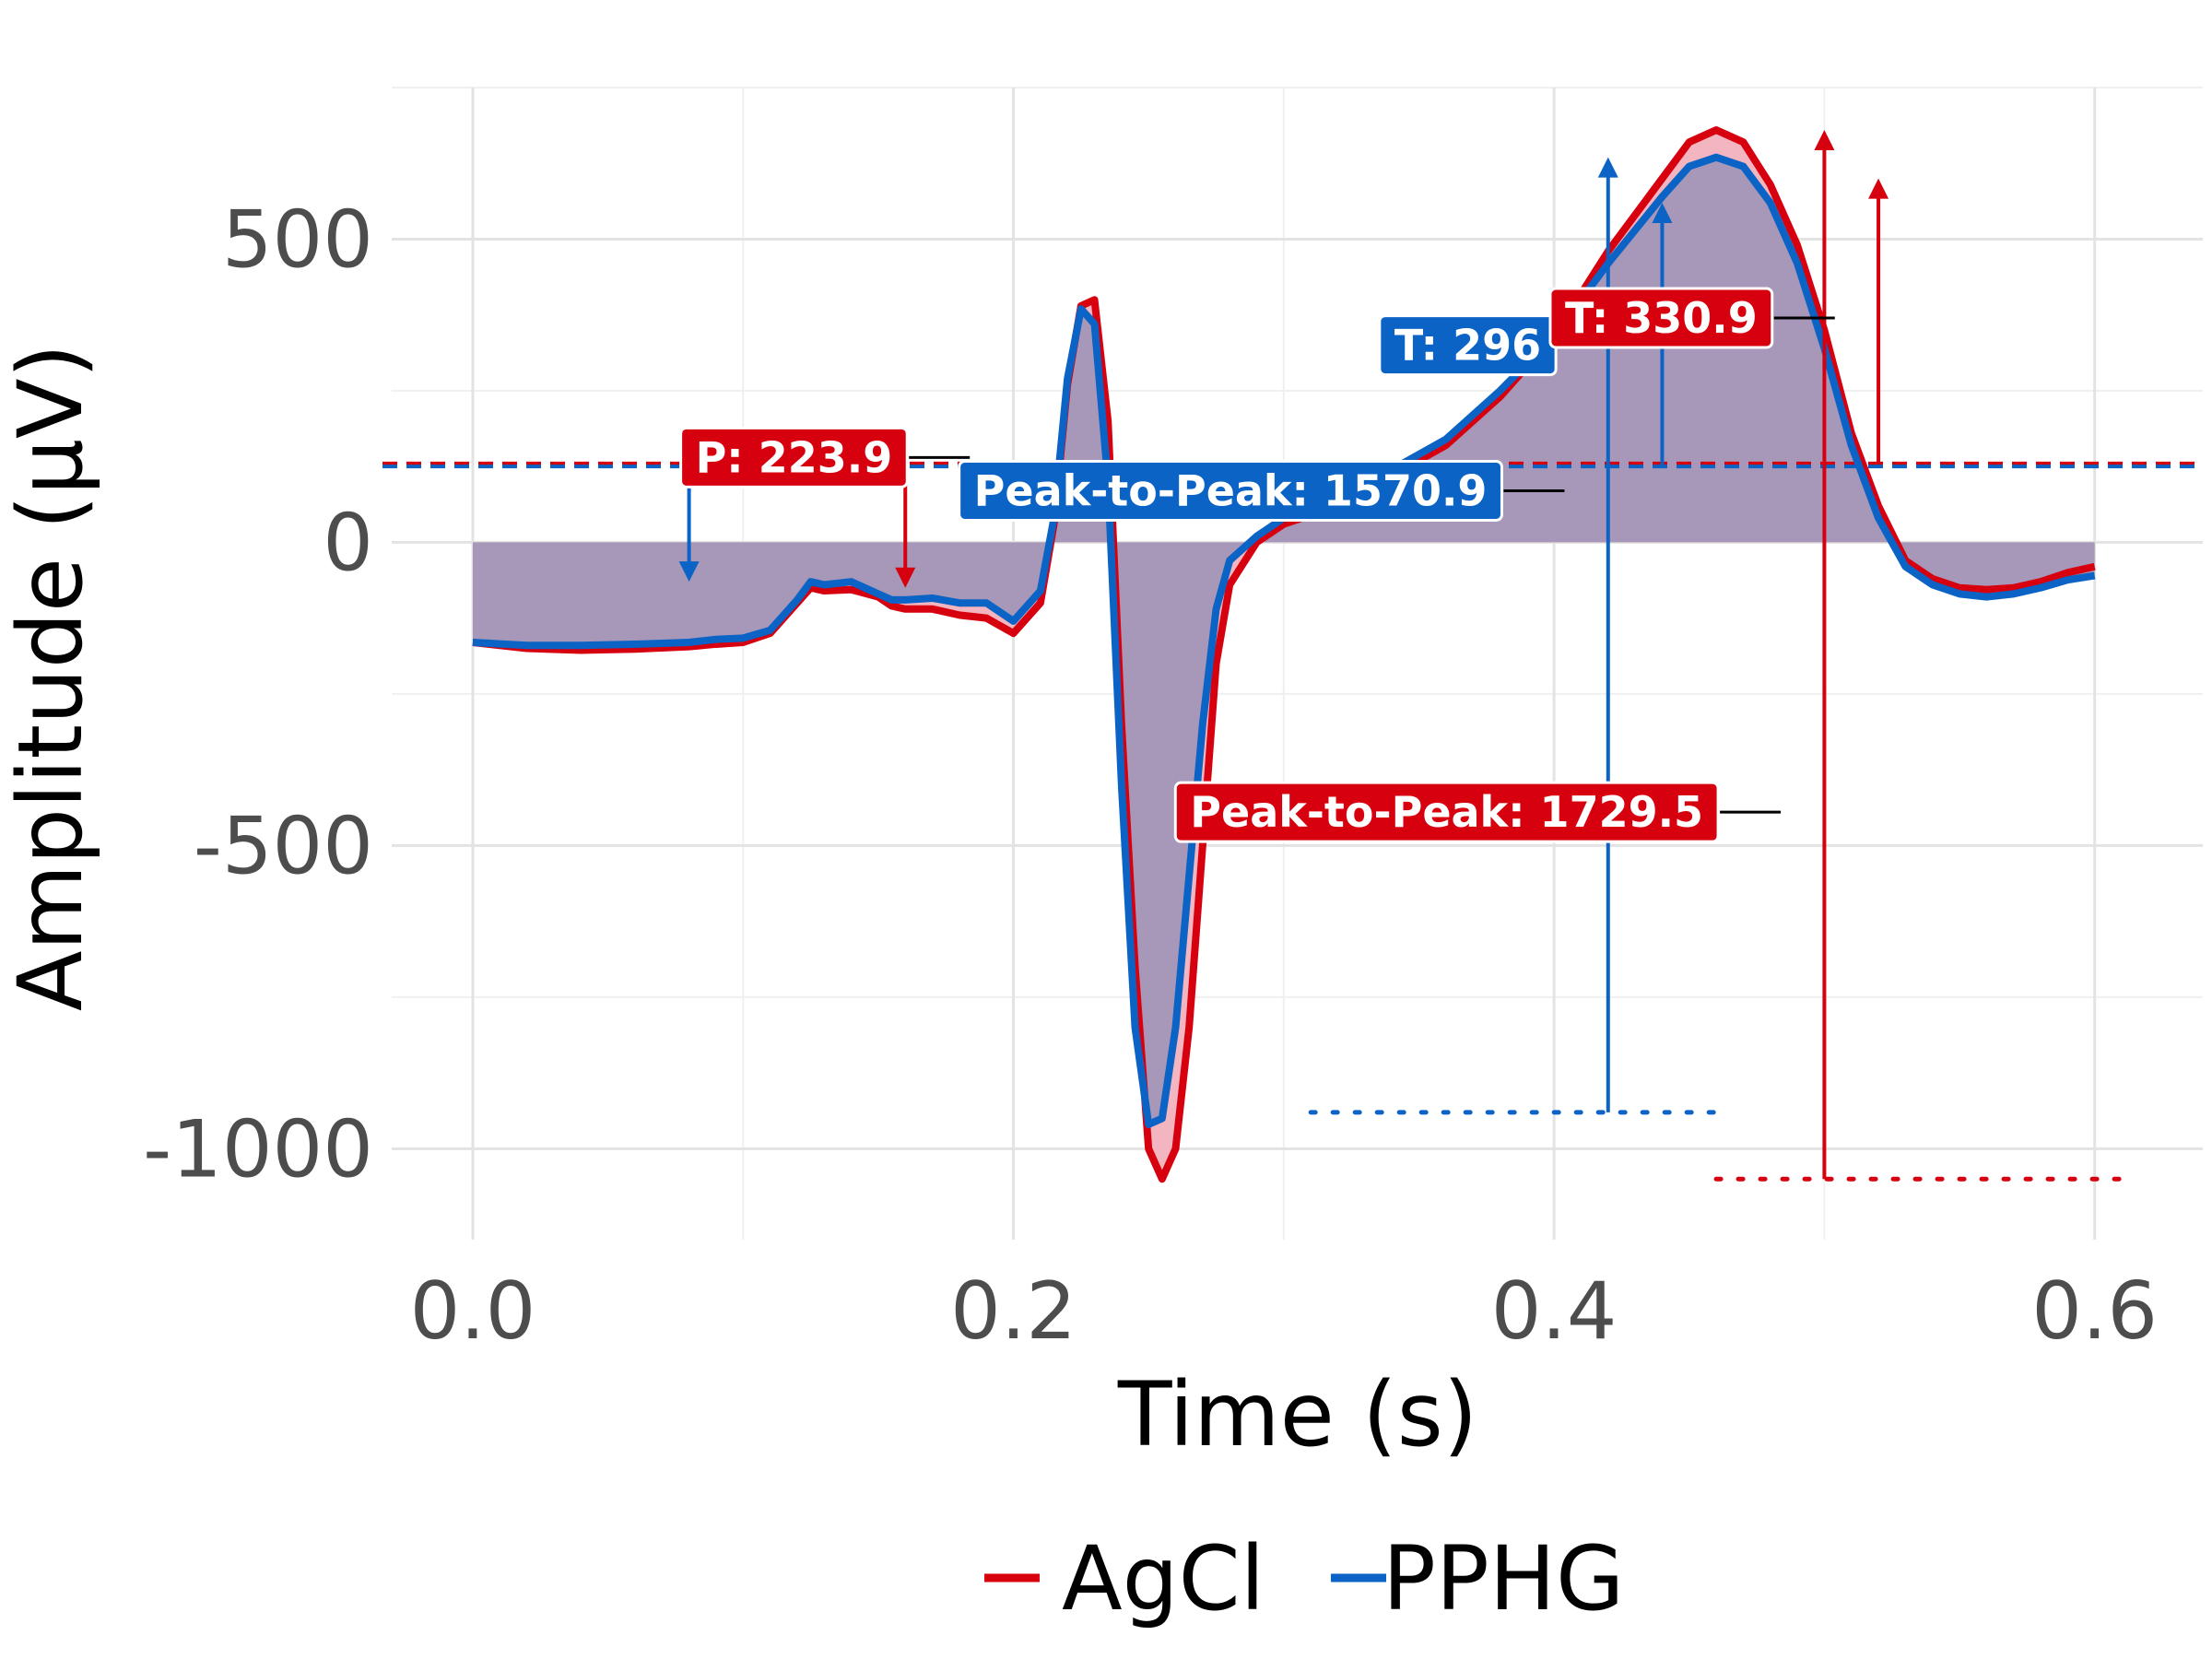 This screenshot has width=2212, height=1659. I want to click on minimum-lines, so click(1716, 1146).